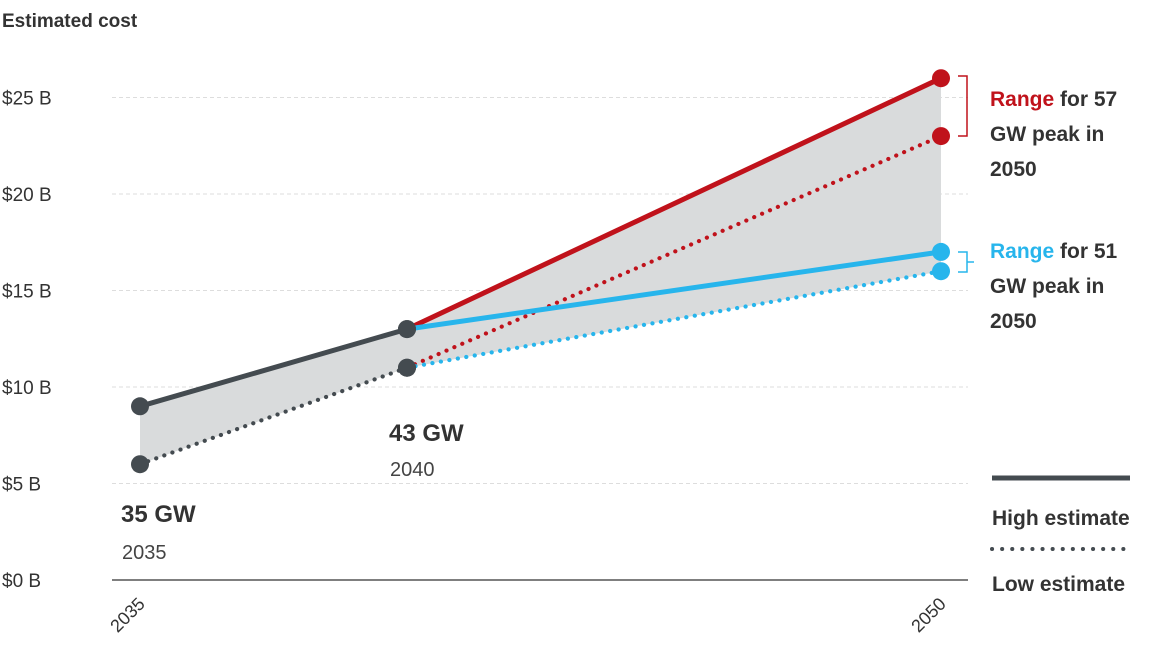 Image resolution: width=1176 pixels, height=662 pixels. What do you see at coordinates (1058, 584) in the screenshot?
I see `legend-low-label: Low estimate` at bounding box center [1058, 584].